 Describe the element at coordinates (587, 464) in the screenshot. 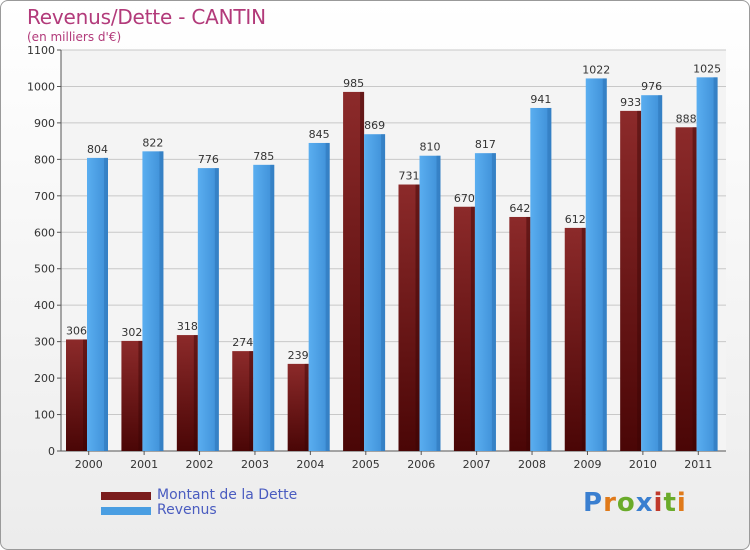

I see `x-tick-label: 2009` at that location.